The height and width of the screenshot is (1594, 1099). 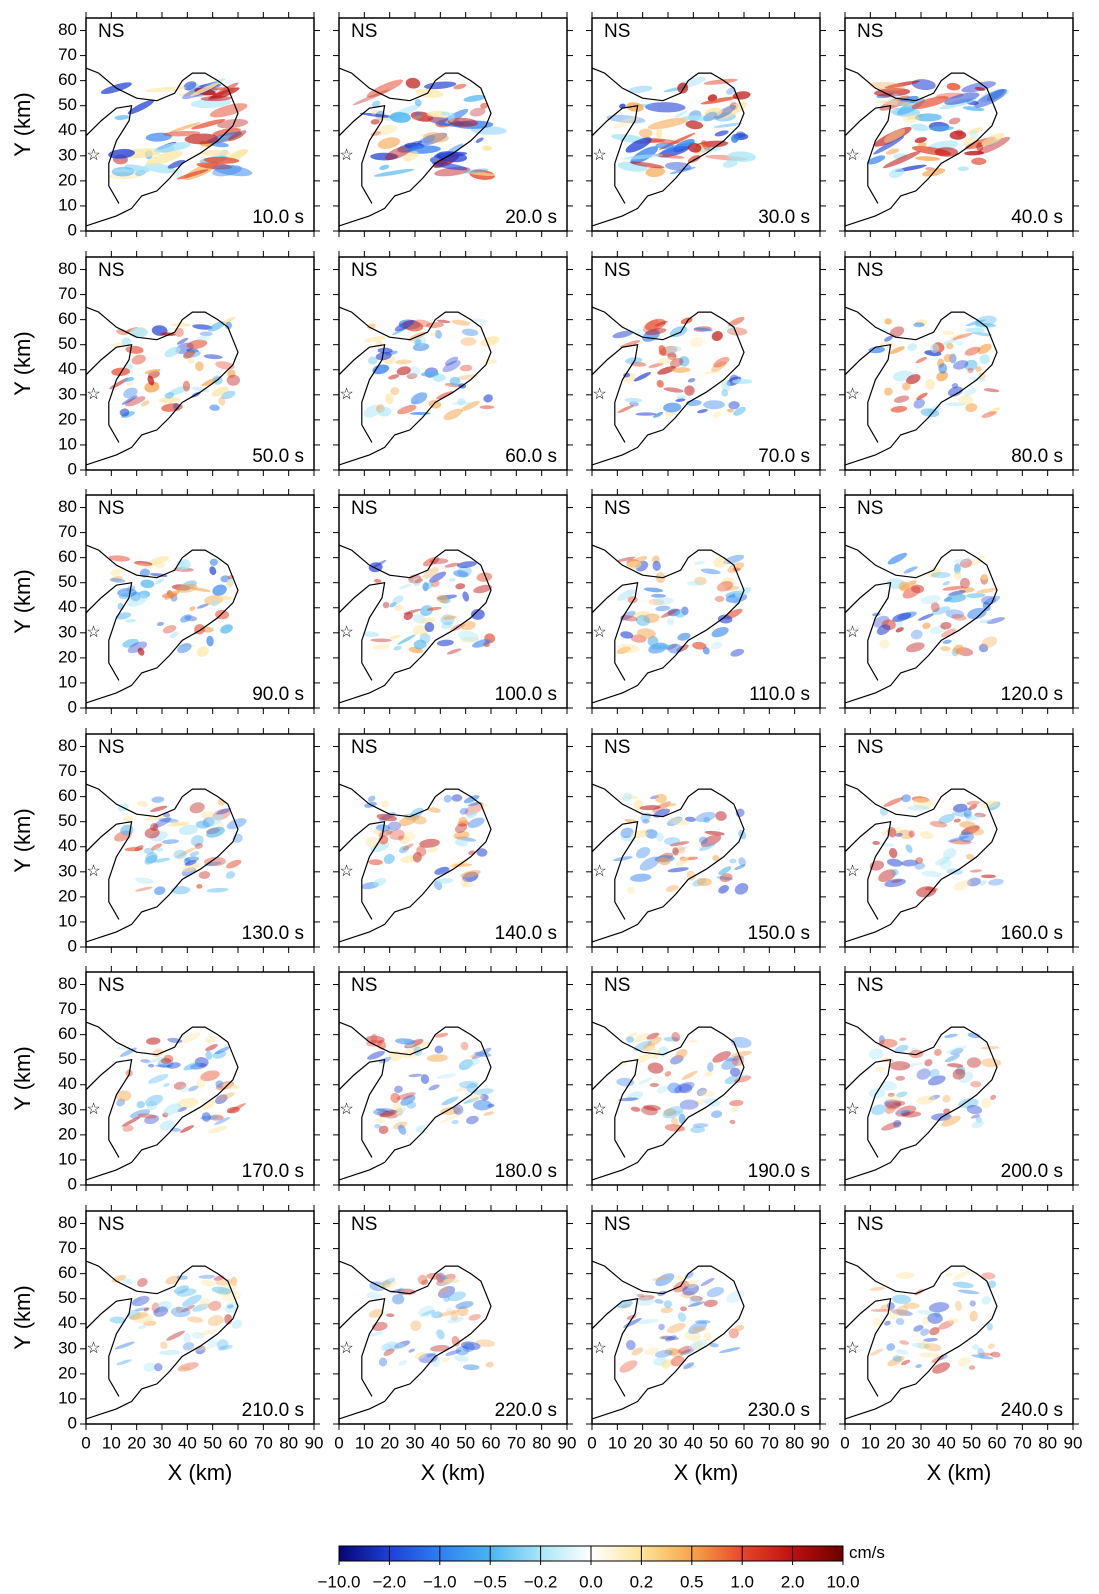 I want to click on panel-bg, so click(x=200, y=601).